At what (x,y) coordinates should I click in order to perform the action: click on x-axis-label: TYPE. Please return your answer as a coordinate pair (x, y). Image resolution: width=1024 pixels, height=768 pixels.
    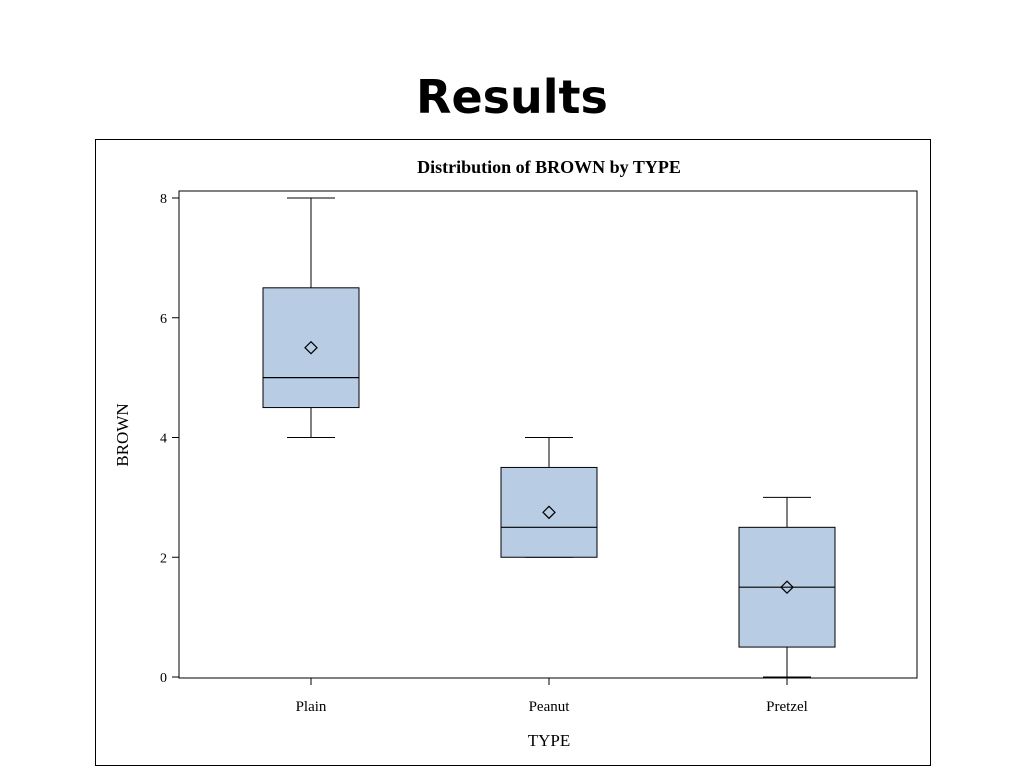
    Looking at the image, I should click on (549, 740).